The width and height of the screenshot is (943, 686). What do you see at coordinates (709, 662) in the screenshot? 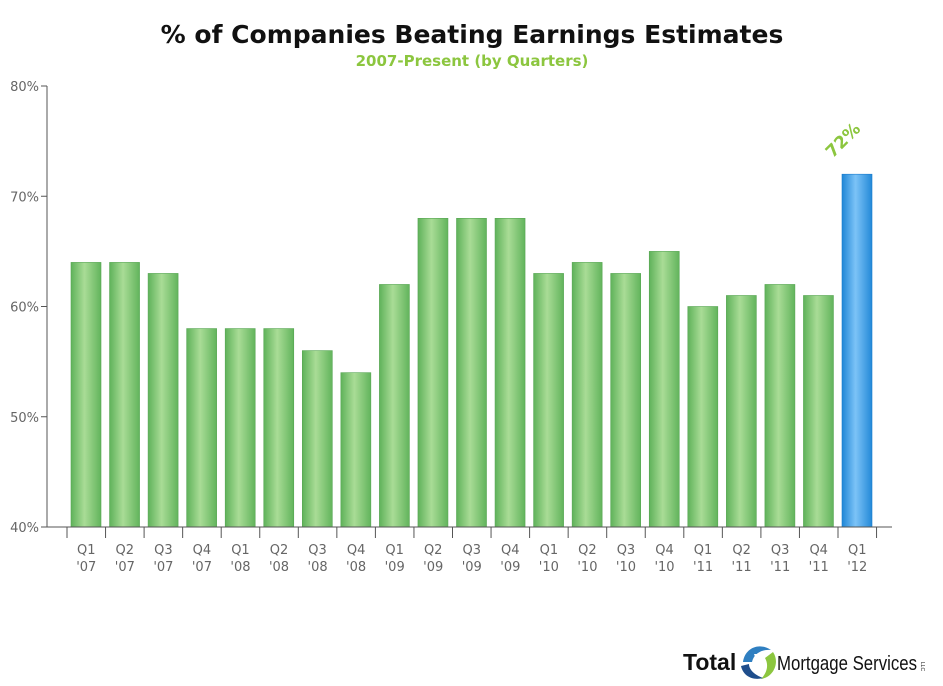
I see `logo-word-total: Total` at bounding box center [709, 662].